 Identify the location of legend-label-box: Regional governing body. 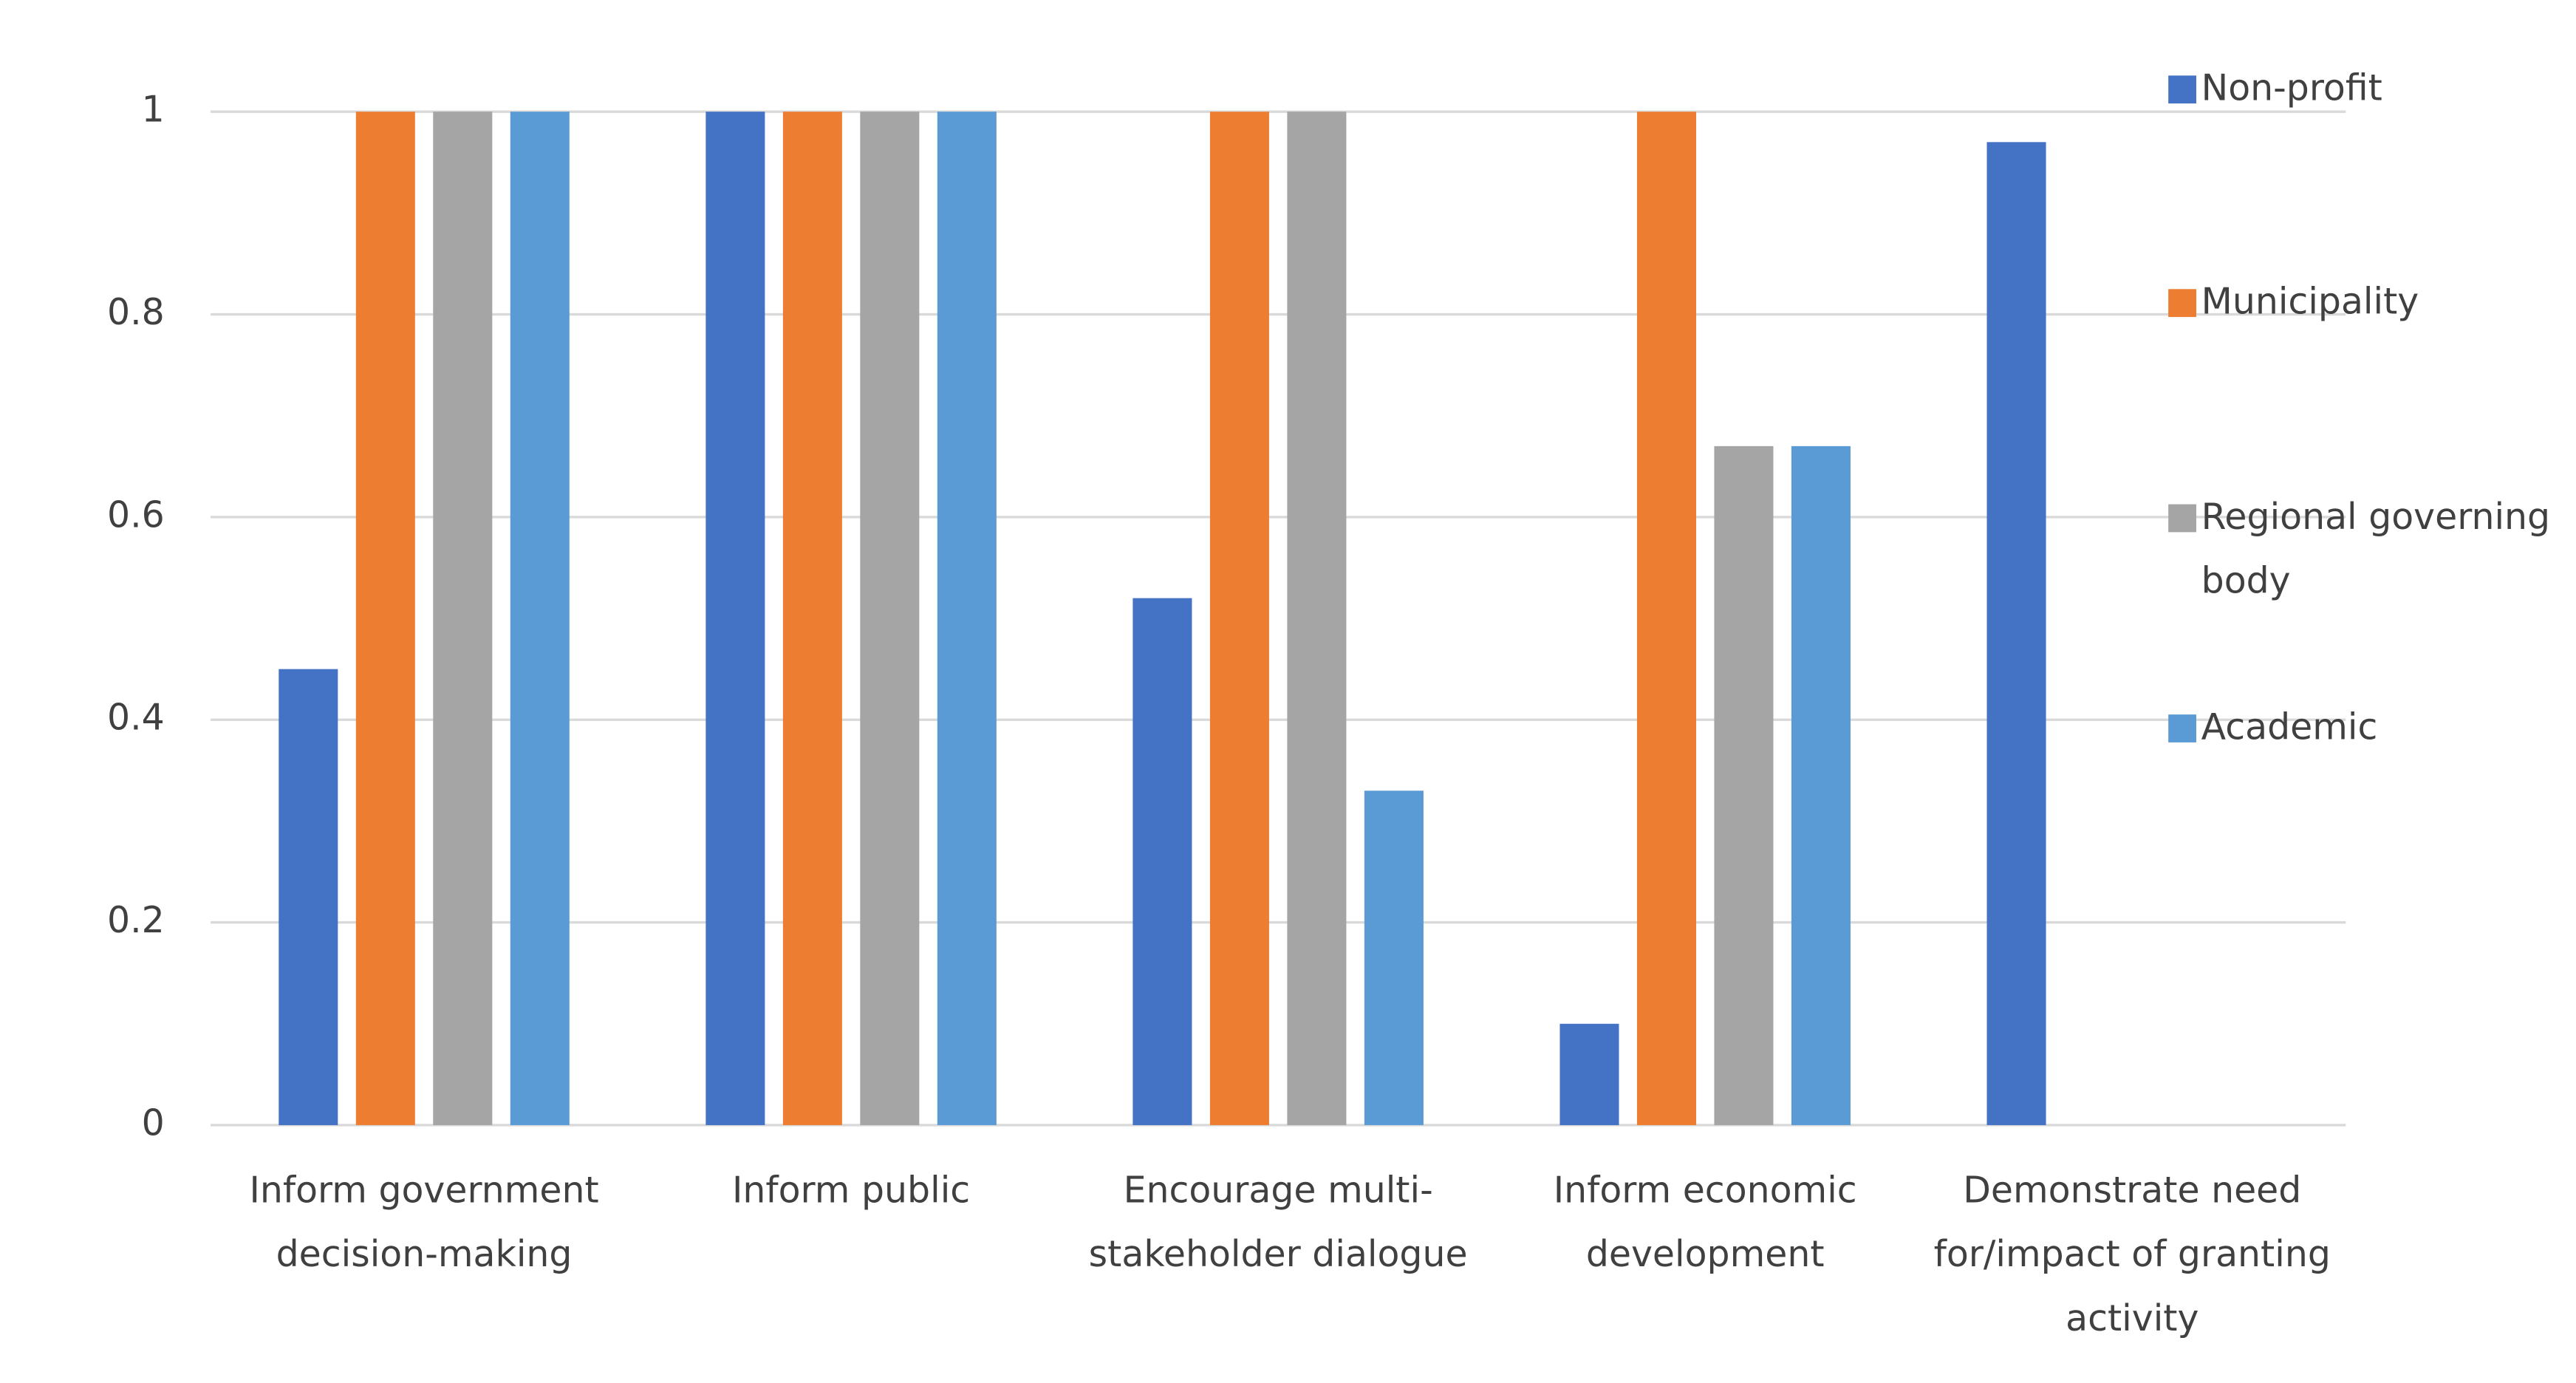
(2376, 550).